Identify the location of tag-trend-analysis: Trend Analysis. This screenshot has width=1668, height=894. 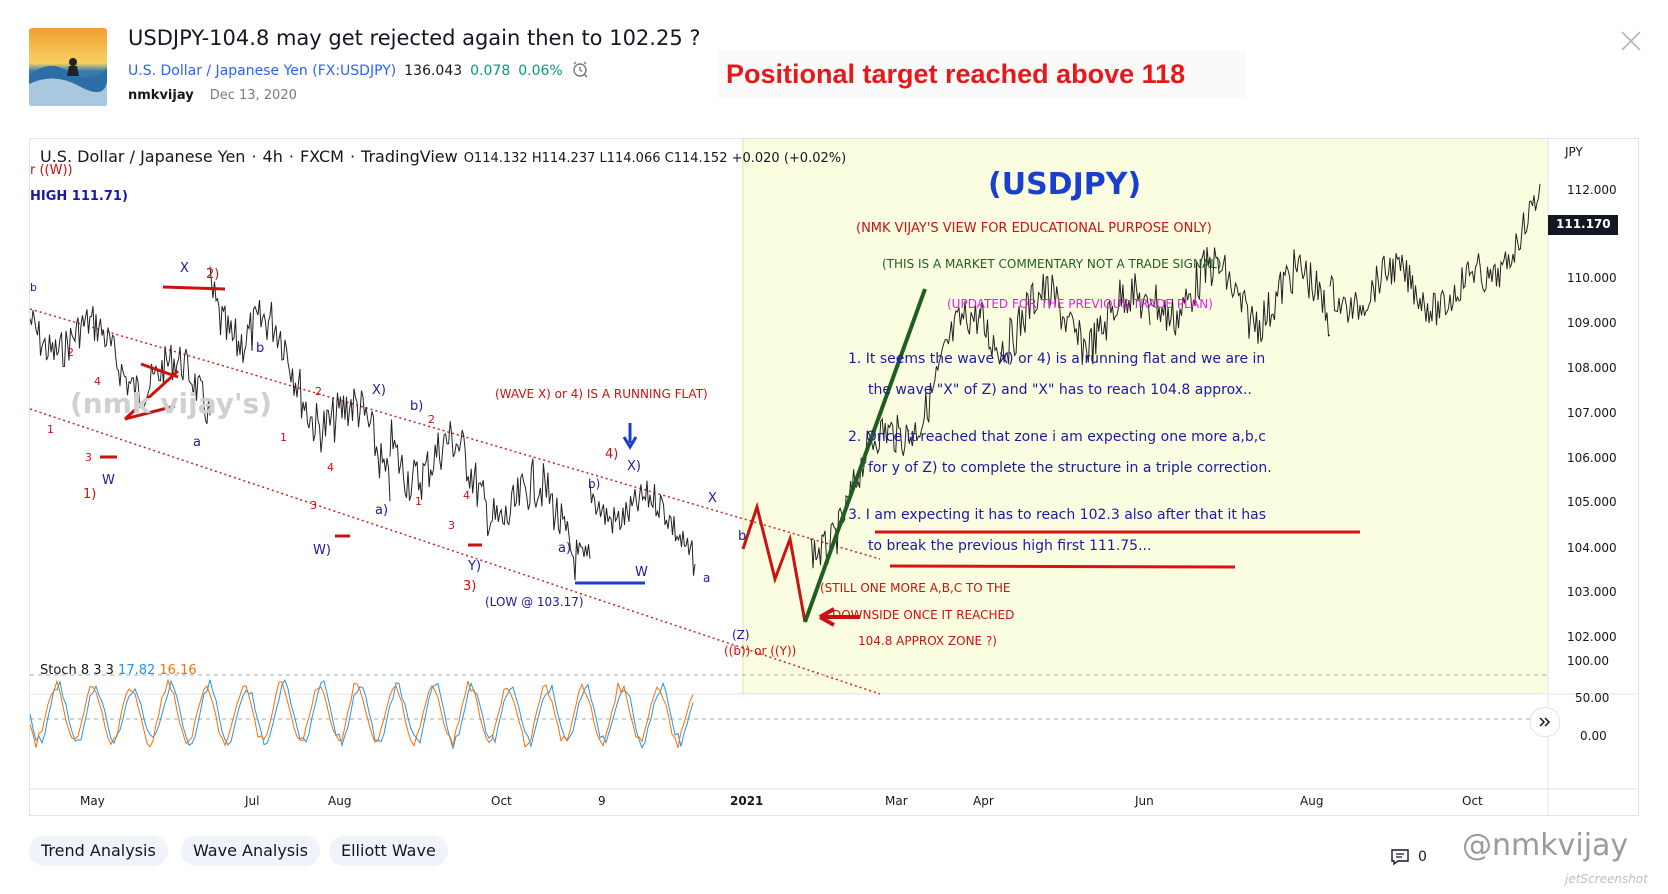
(98, 851).